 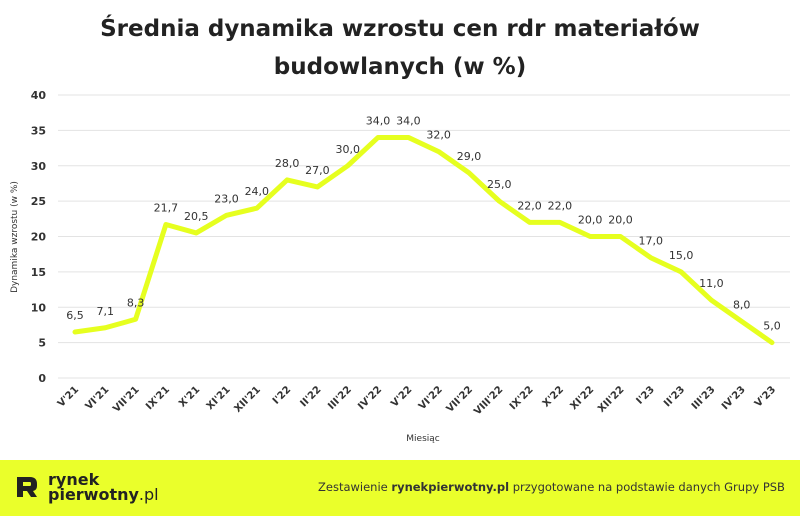 I want to click on x-tick-label: V'23, so click(x=765, y=396).